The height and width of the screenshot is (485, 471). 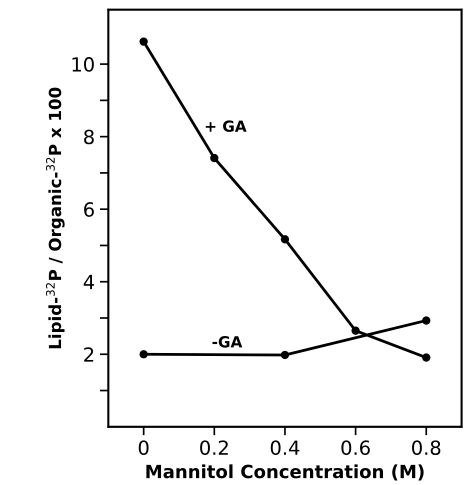 What do you see at coordinates (89, 137) in the screenshot?
I see `y-tick-label: 8` at bounding box center [89, 137].